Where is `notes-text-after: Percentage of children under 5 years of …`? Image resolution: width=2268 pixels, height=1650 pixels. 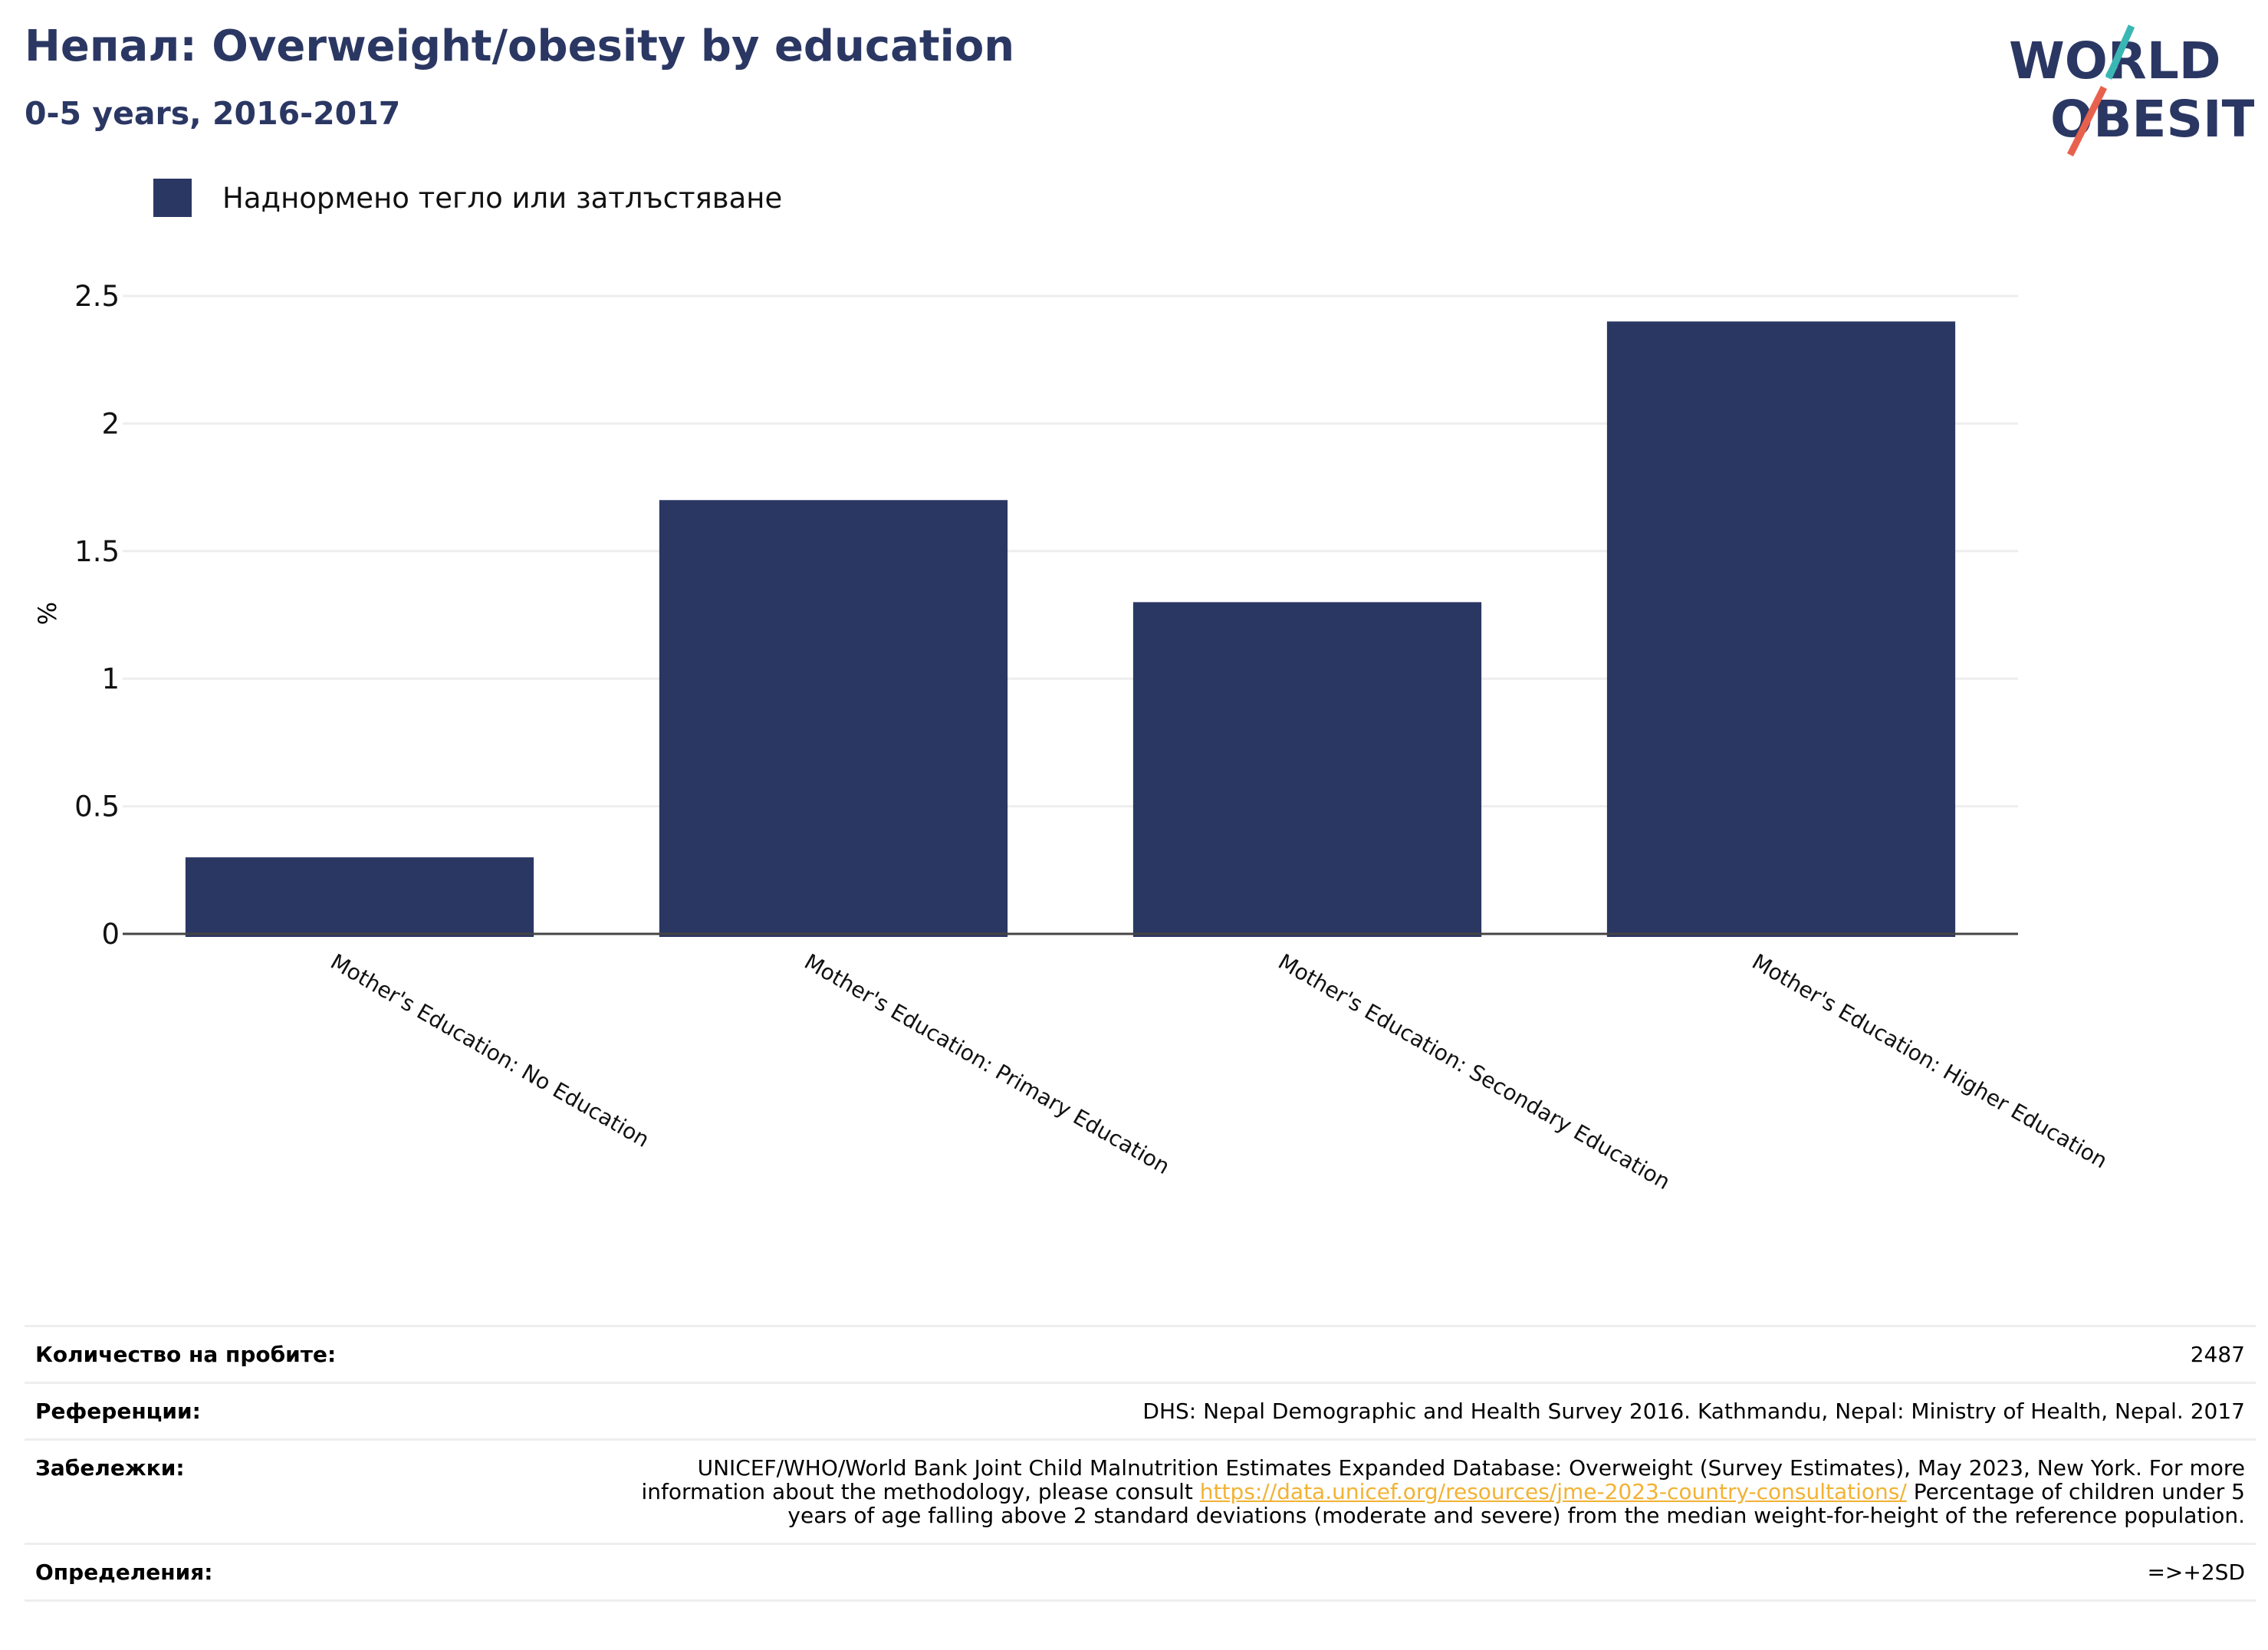
notes-text-after: Percentage of children under 5 years of … is located at coordinates (1516, 1503).